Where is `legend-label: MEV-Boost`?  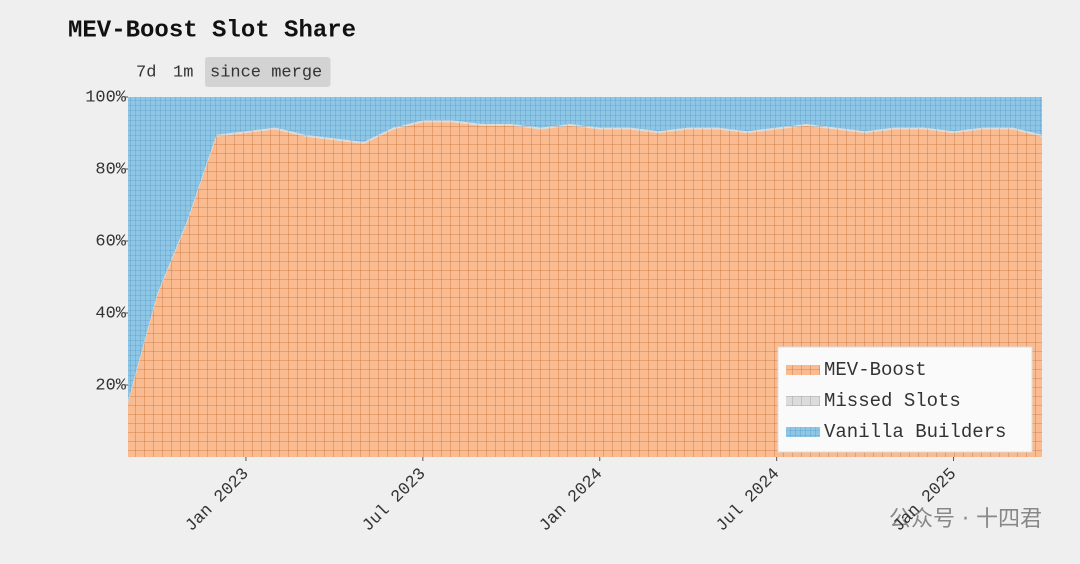 legend-label: MEV-Boost is located at coordinates (875, 370).